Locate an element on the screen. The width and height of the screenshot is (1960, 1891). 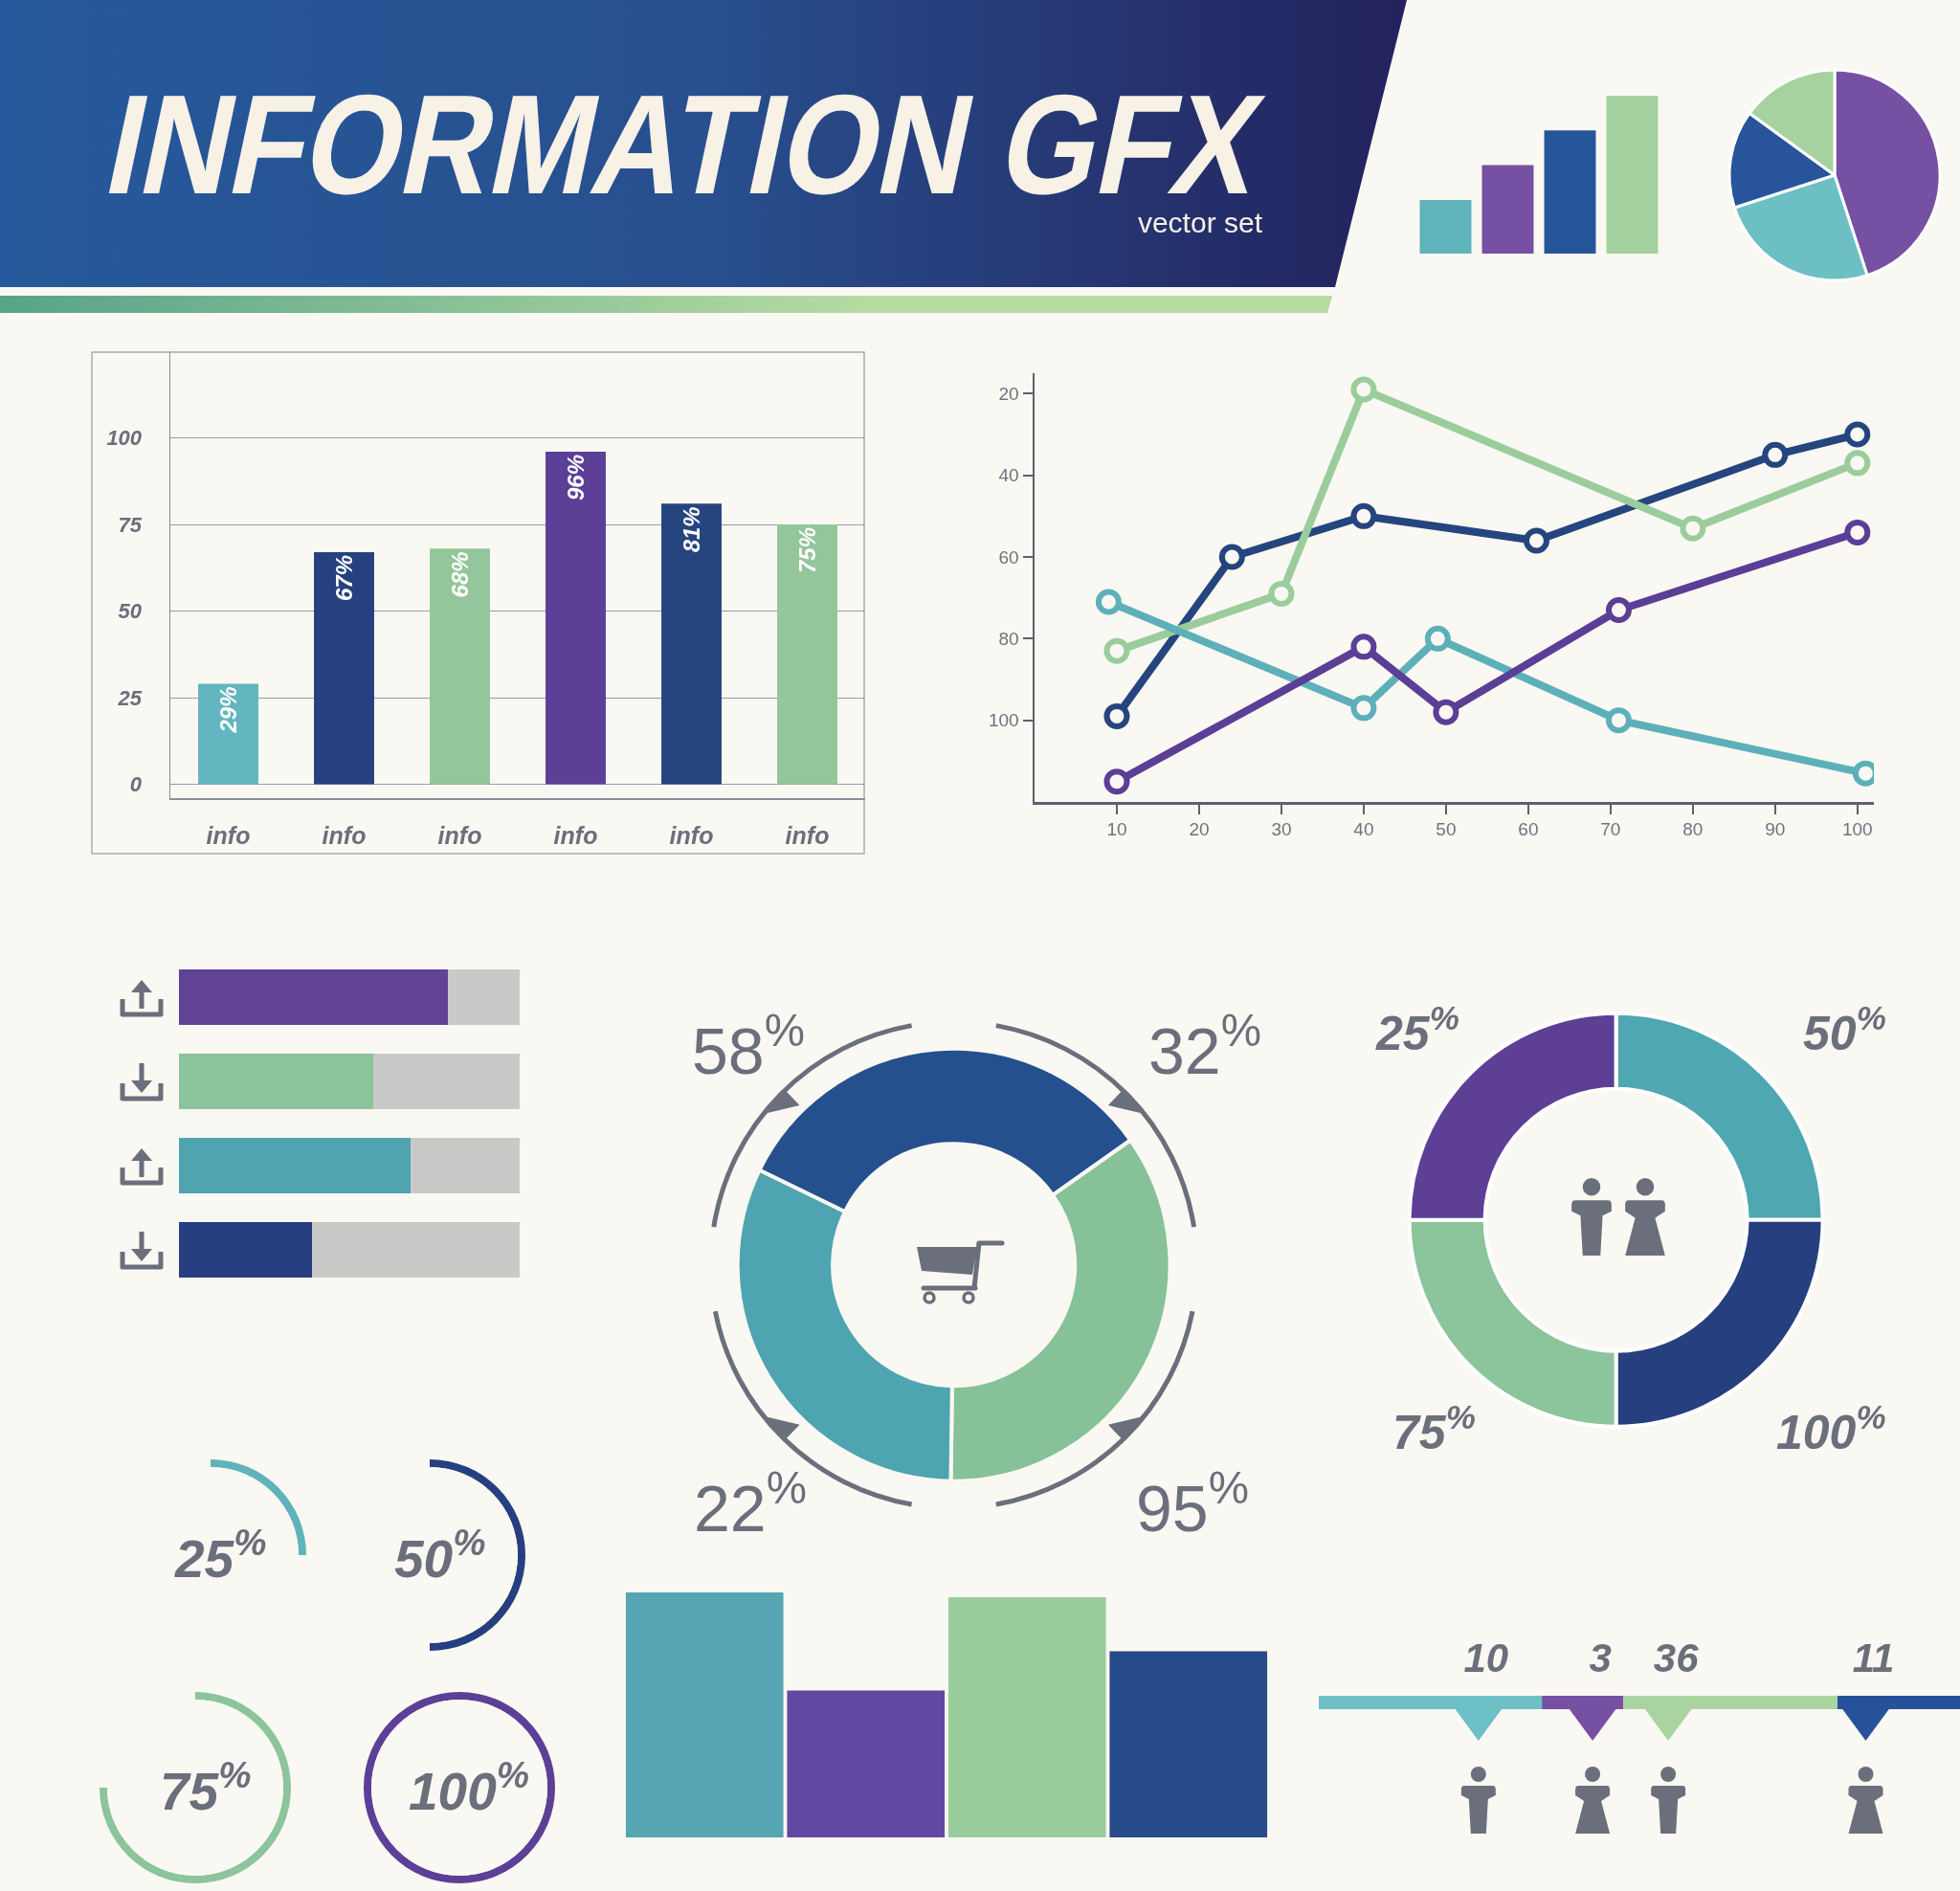
x-tick-label: 60 is located at coordinates (1528, 829).